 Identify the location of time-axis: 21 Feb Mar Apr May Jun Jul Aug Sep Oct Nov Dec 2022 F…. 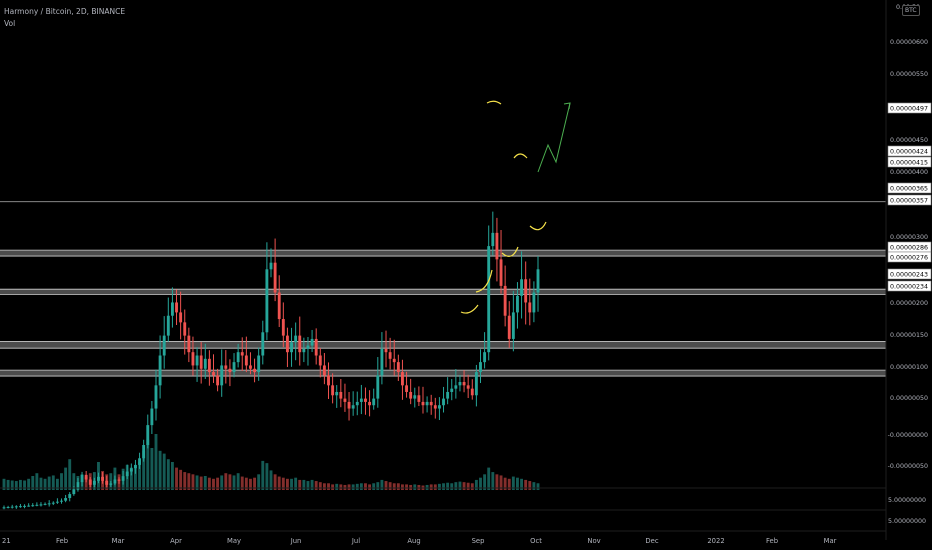
(443, 537).